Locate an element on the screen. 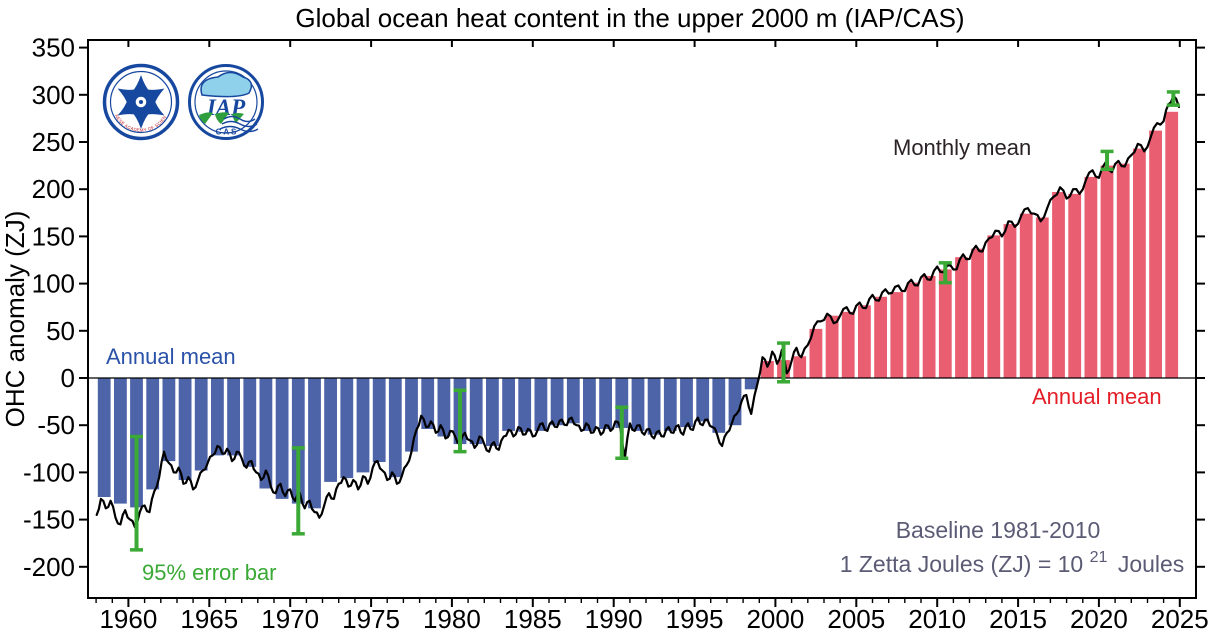  annual-bar-1971 is located at coordinates (314, 443).